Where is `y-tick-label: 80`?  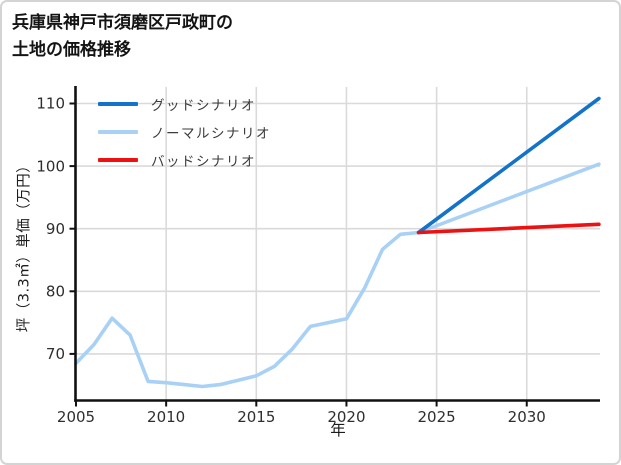 y-tick-label: 80 is located at coordinates (55, 292).